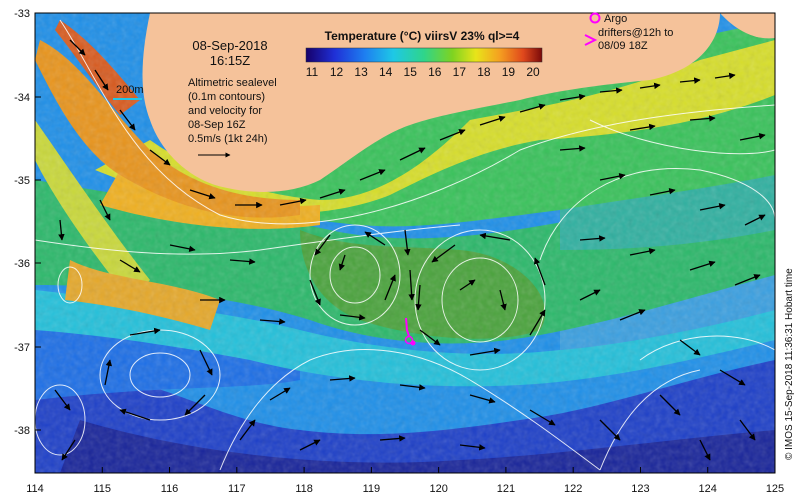 This screenshot has width=800, height=500. Describe the element at coordinates (435, 72) in the screenshot. I see `colorbar-tick-label: 16` at that location.